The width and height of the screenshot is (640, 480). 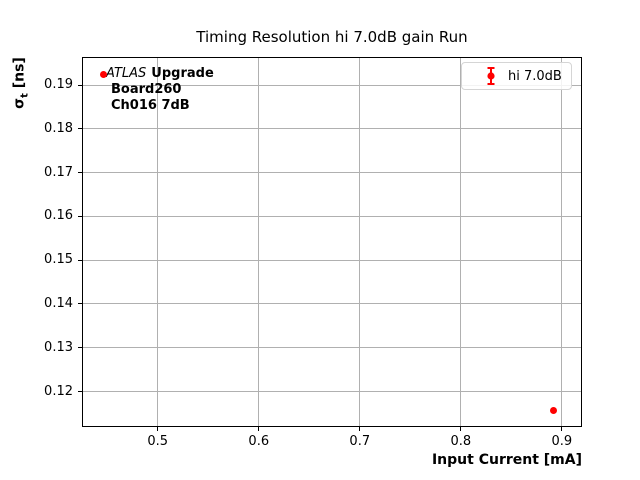 I want to click on y-tick-label: 0.13, so click(x=58, y=347).